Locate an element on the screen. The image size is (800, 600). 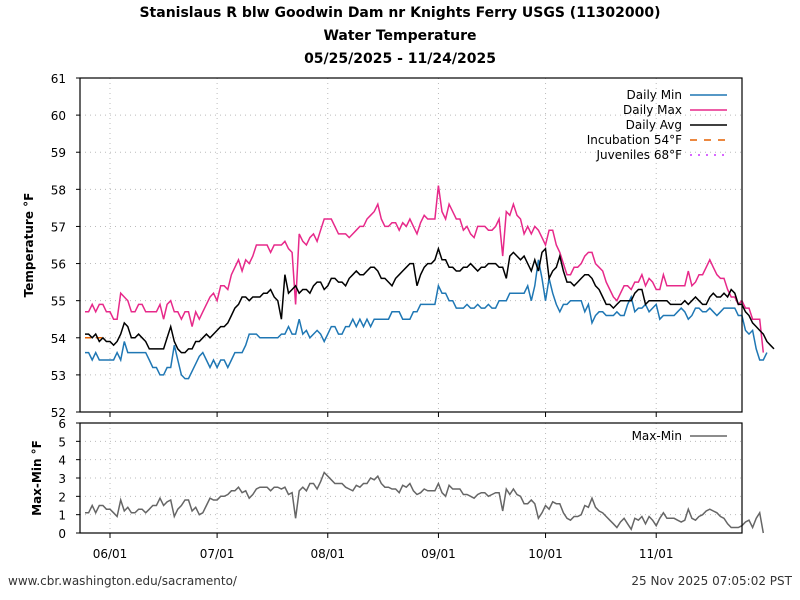
y-tick-label: 53 is located at coordinates (58, 376).